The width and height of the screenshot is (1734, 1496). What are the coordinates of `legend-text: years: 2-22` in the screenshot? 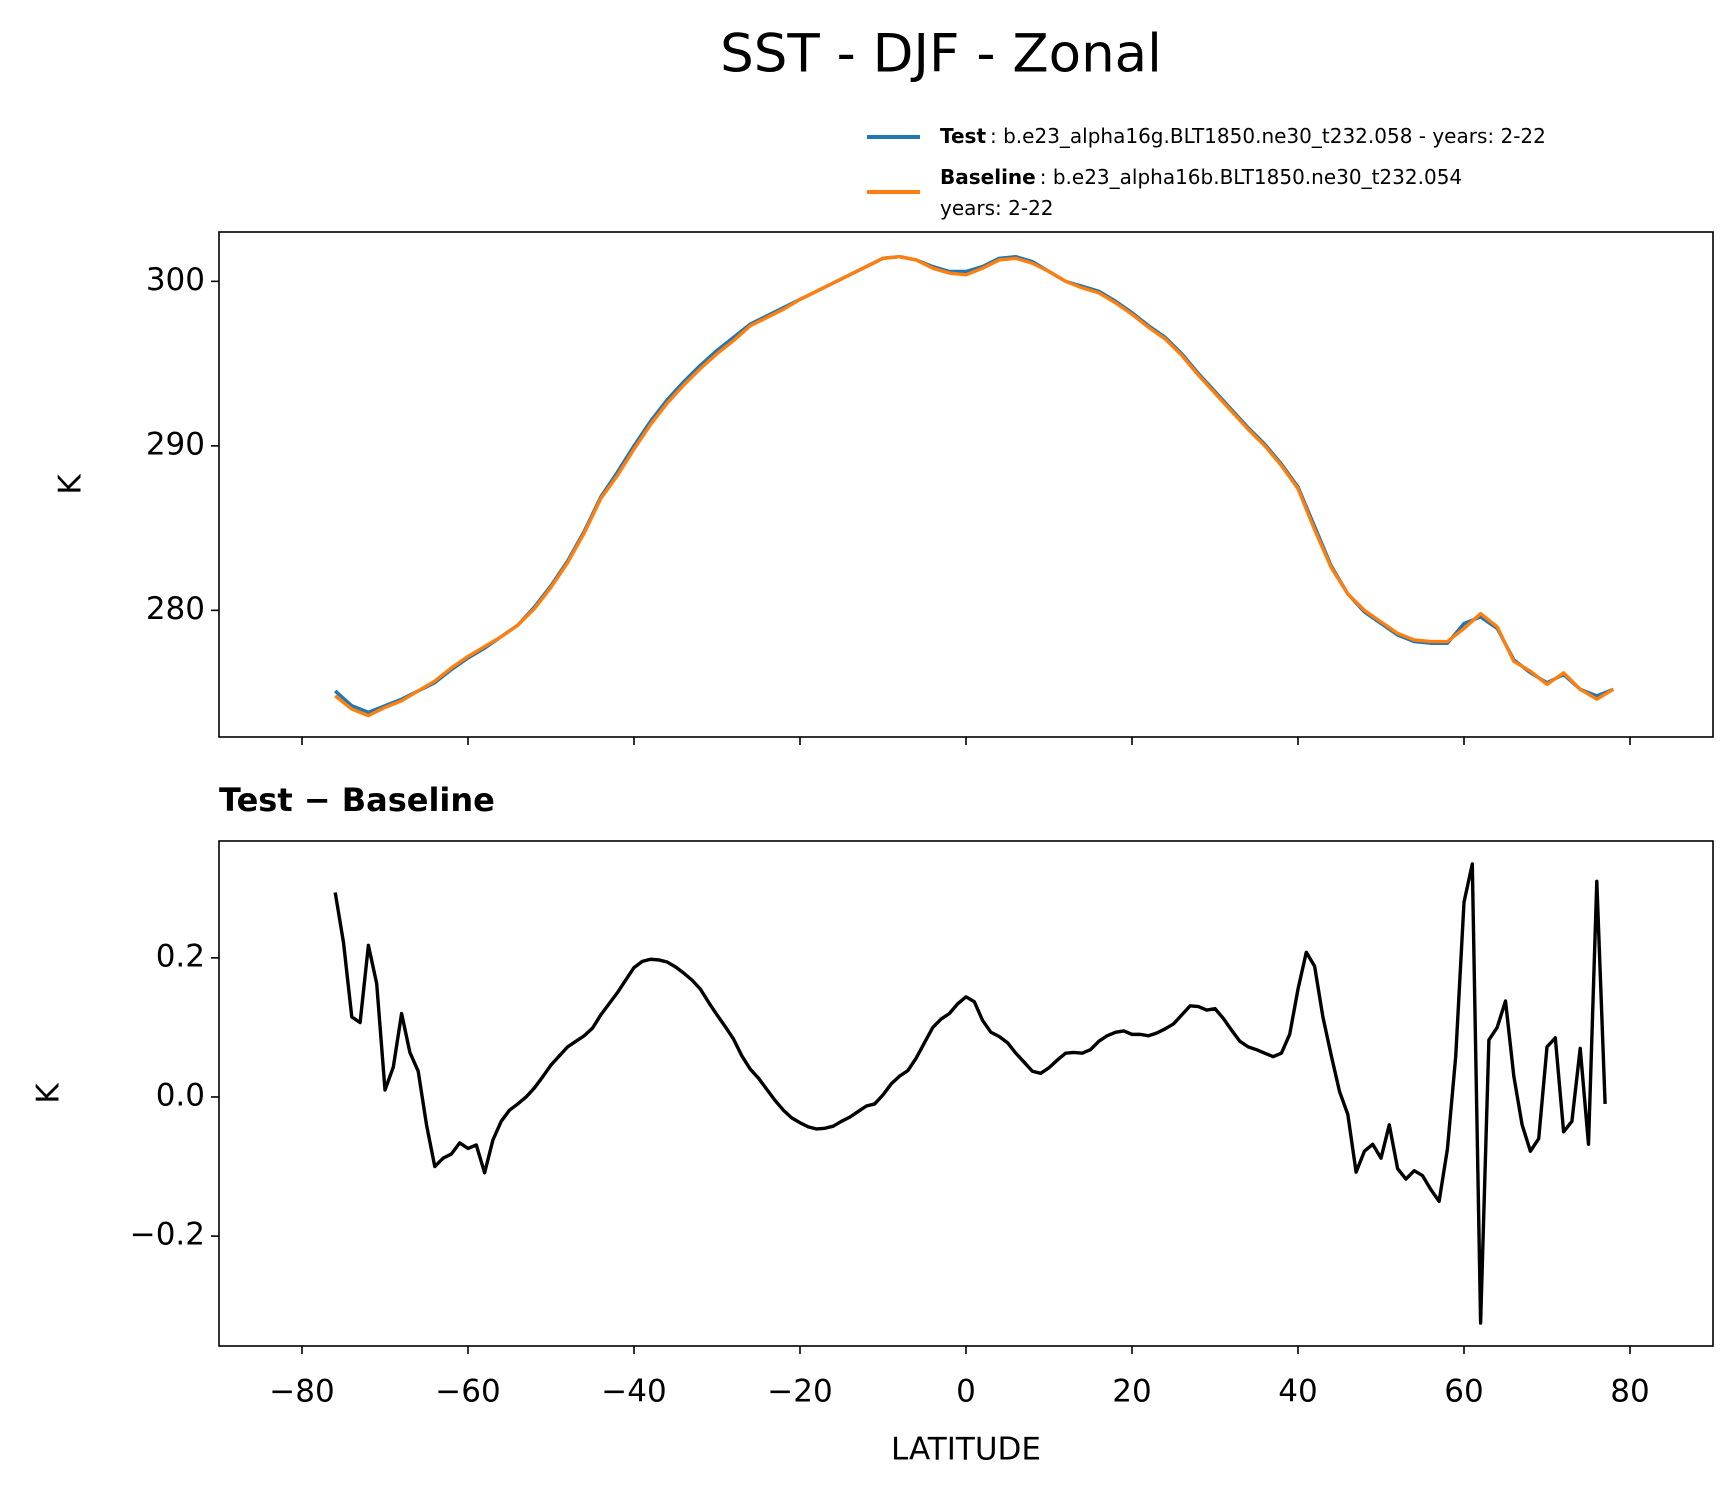 It's located at (997, 208).